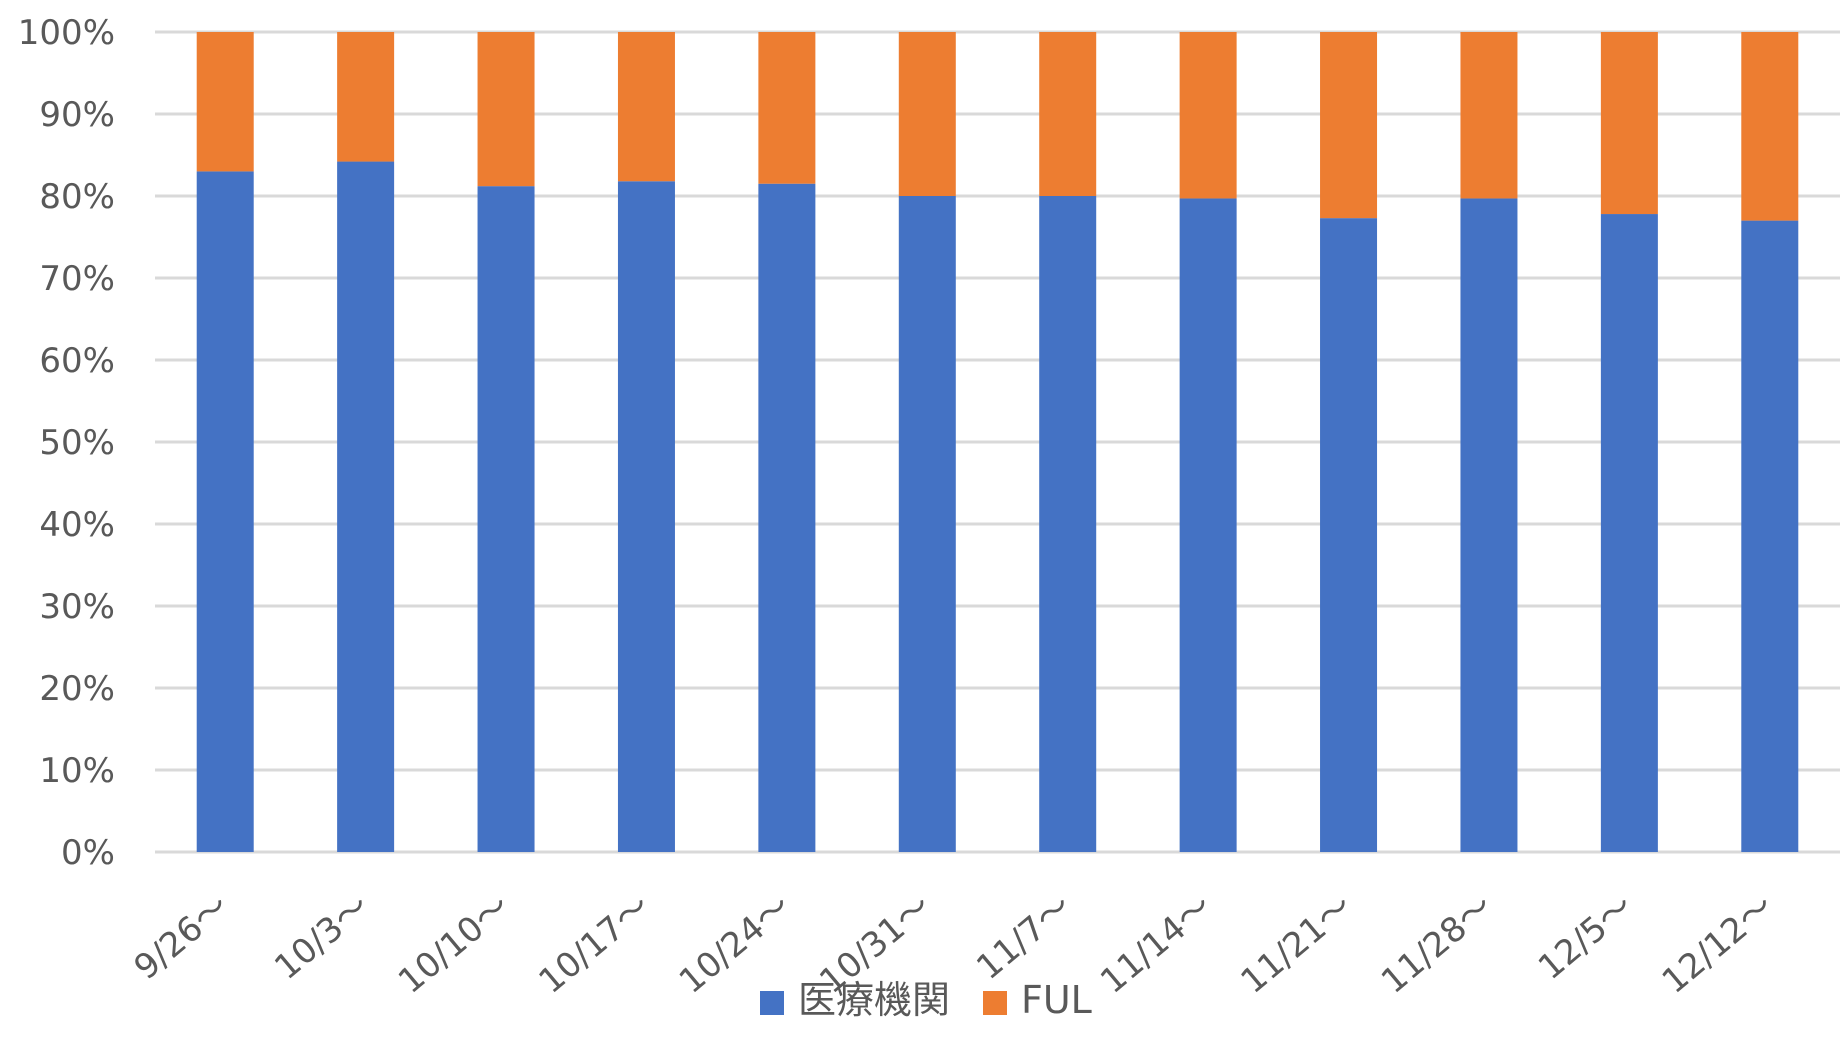 The width and height of the screenshot is (1846, 1038). Describe the element at coordinates (77, 279) in the screenshot. I see `y-tick-label: 70%` at that location.